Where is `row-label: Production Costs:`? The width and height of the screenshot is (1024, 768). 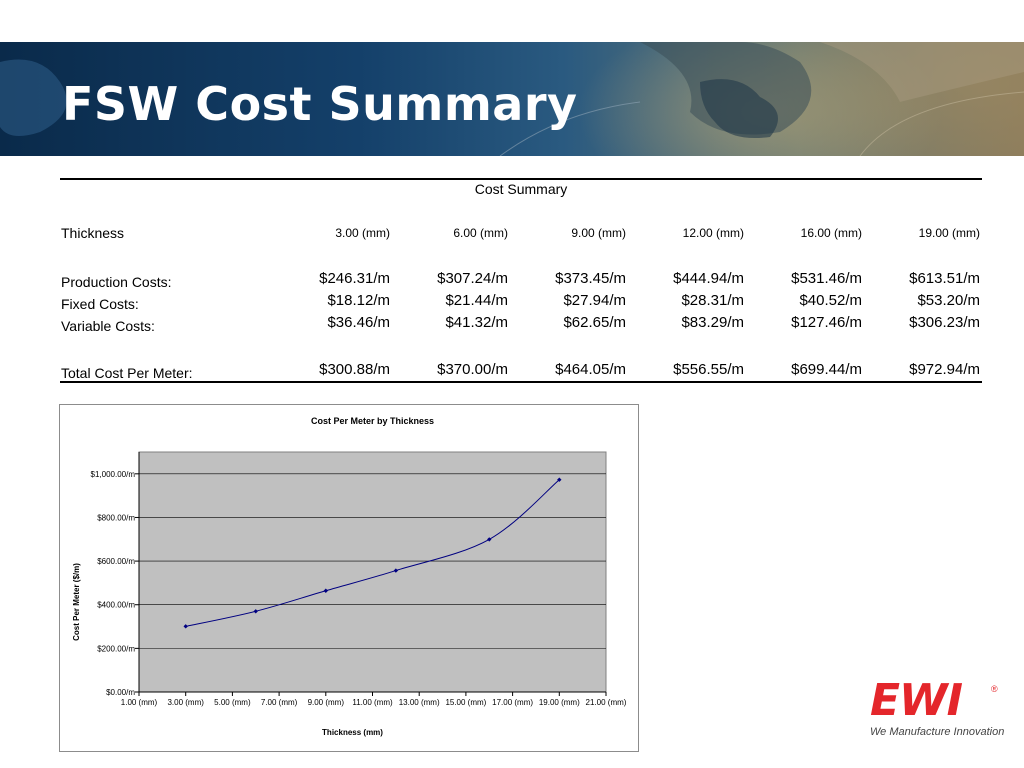
row-label: Production Costs: is located at coordinates (116, 282).